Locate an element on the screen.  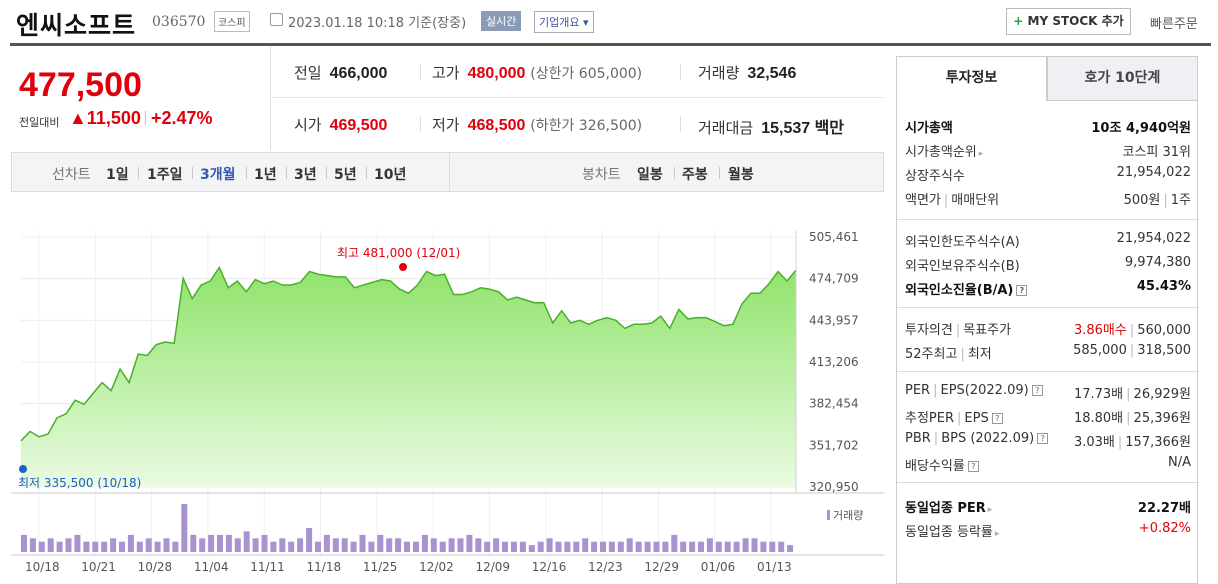
add-mystock-button: + MY STOCK 추가 is located at coordinates (1068, 21).